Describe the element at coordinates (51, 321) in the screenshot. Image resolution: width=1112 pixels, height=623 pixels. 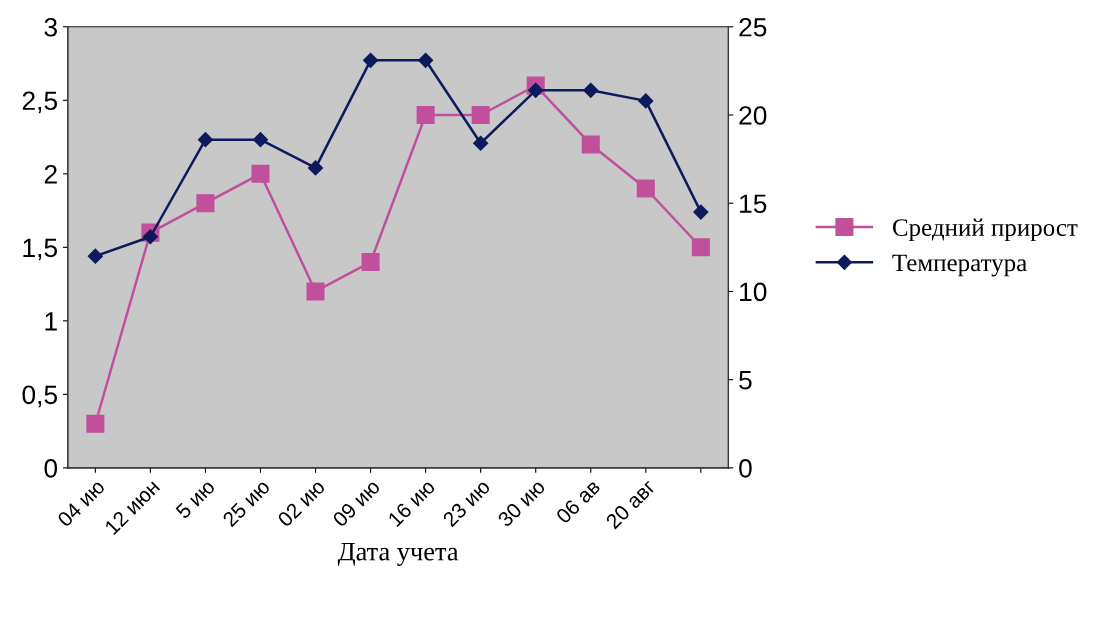
I see `y-tick-label: 1` at that location.